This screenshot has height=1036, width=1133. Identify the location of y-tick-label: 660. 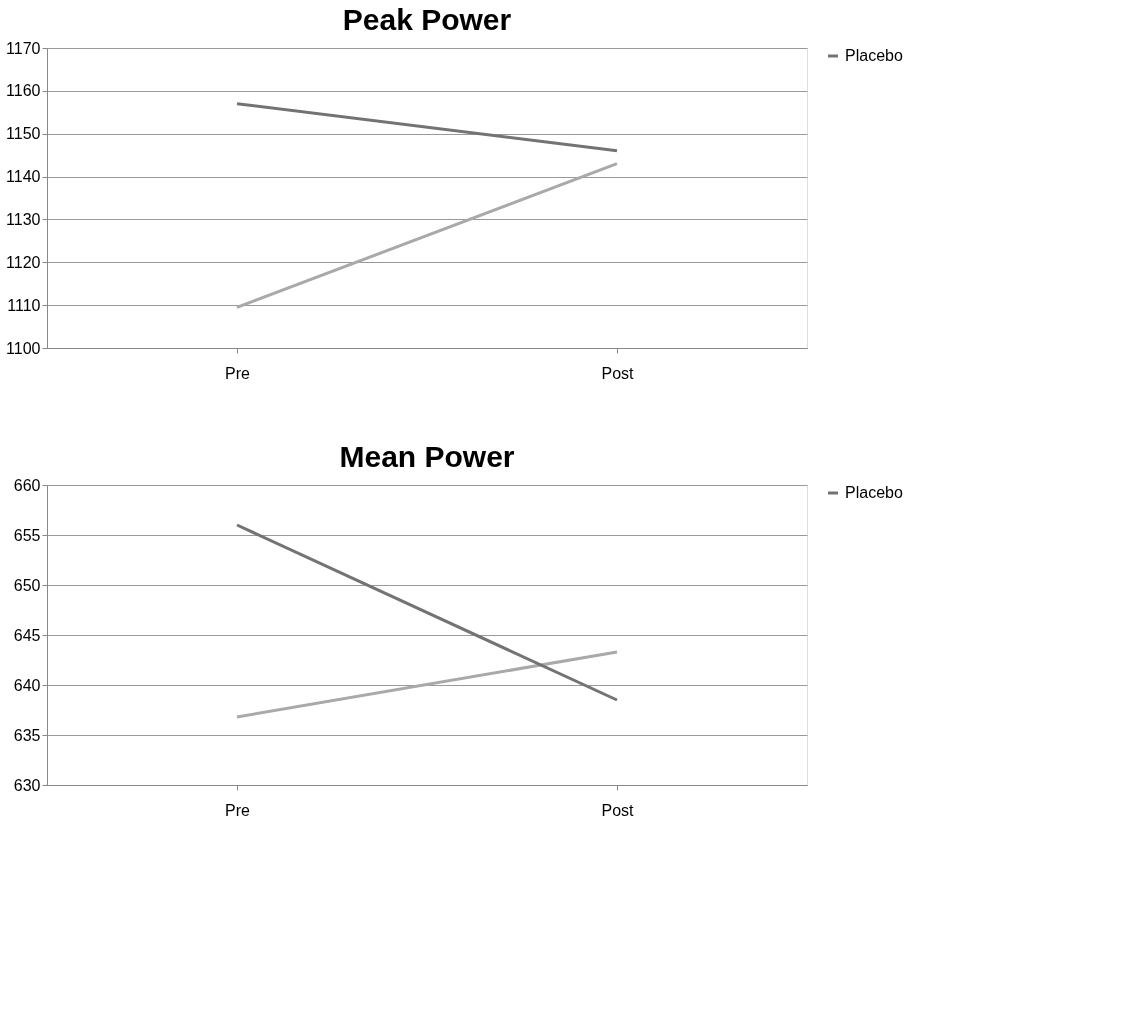
(27, 485).